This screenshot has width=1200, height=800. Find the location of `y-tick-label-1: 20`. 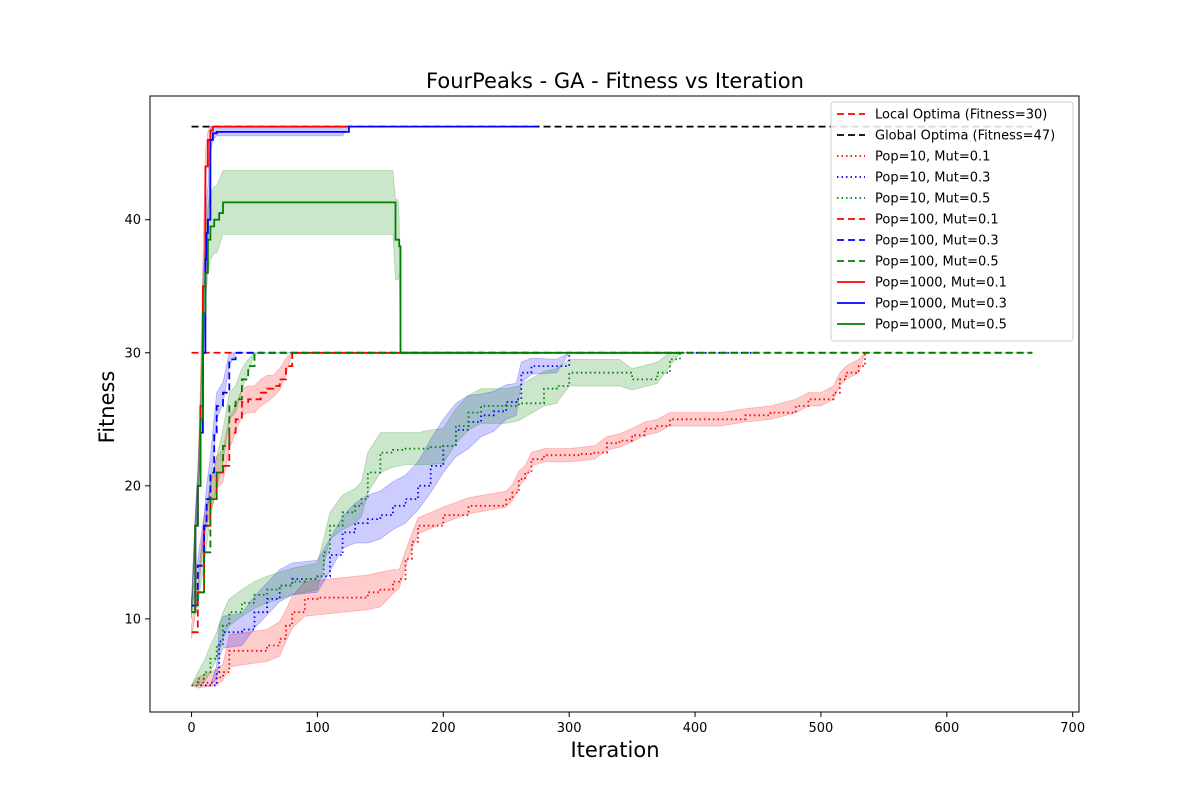

y-tick-label-1: 20 is located at coordinates (132, 486).